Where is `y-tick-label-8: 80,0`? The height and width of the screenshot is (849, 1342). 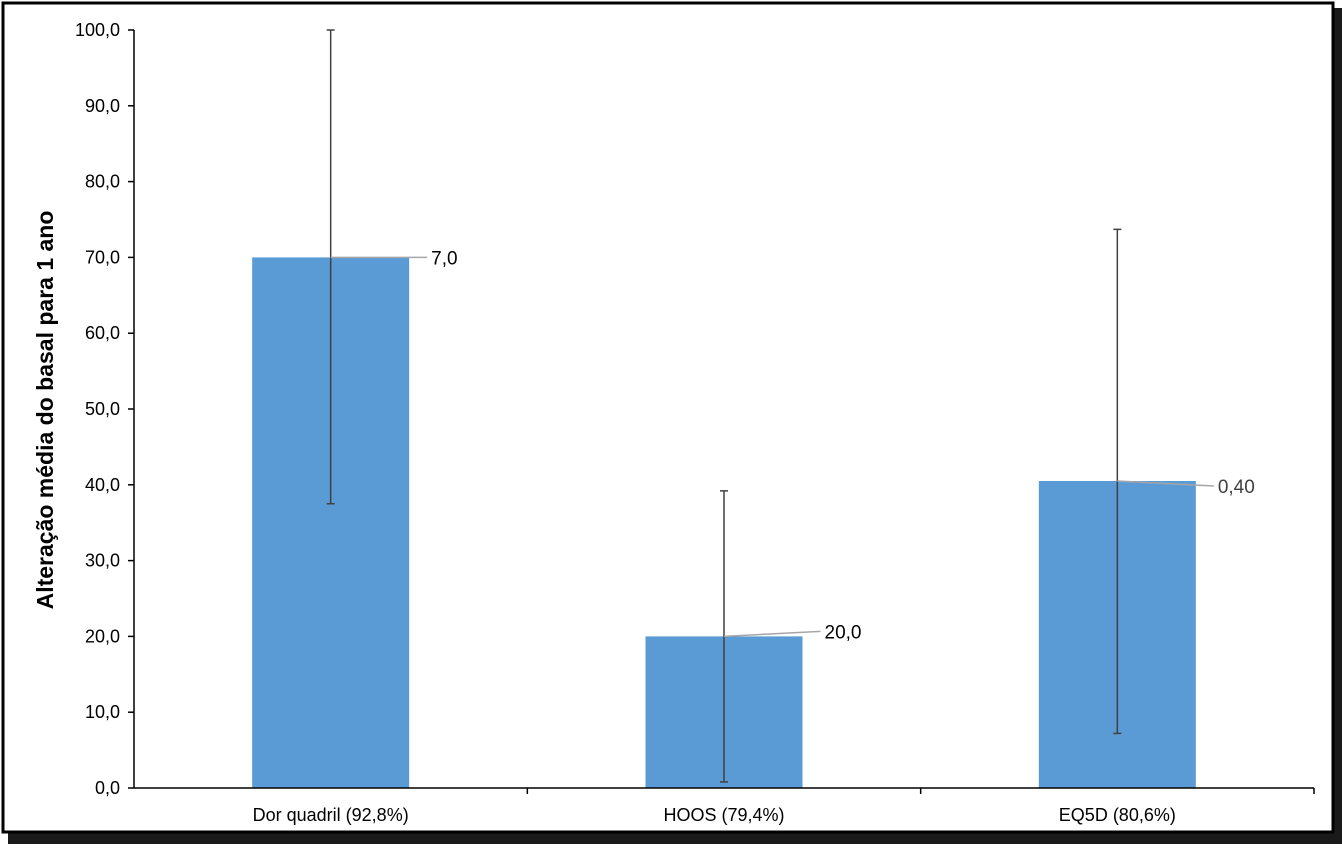
y-tick-label-8: 80,0 is located at coordinates (102, 182).